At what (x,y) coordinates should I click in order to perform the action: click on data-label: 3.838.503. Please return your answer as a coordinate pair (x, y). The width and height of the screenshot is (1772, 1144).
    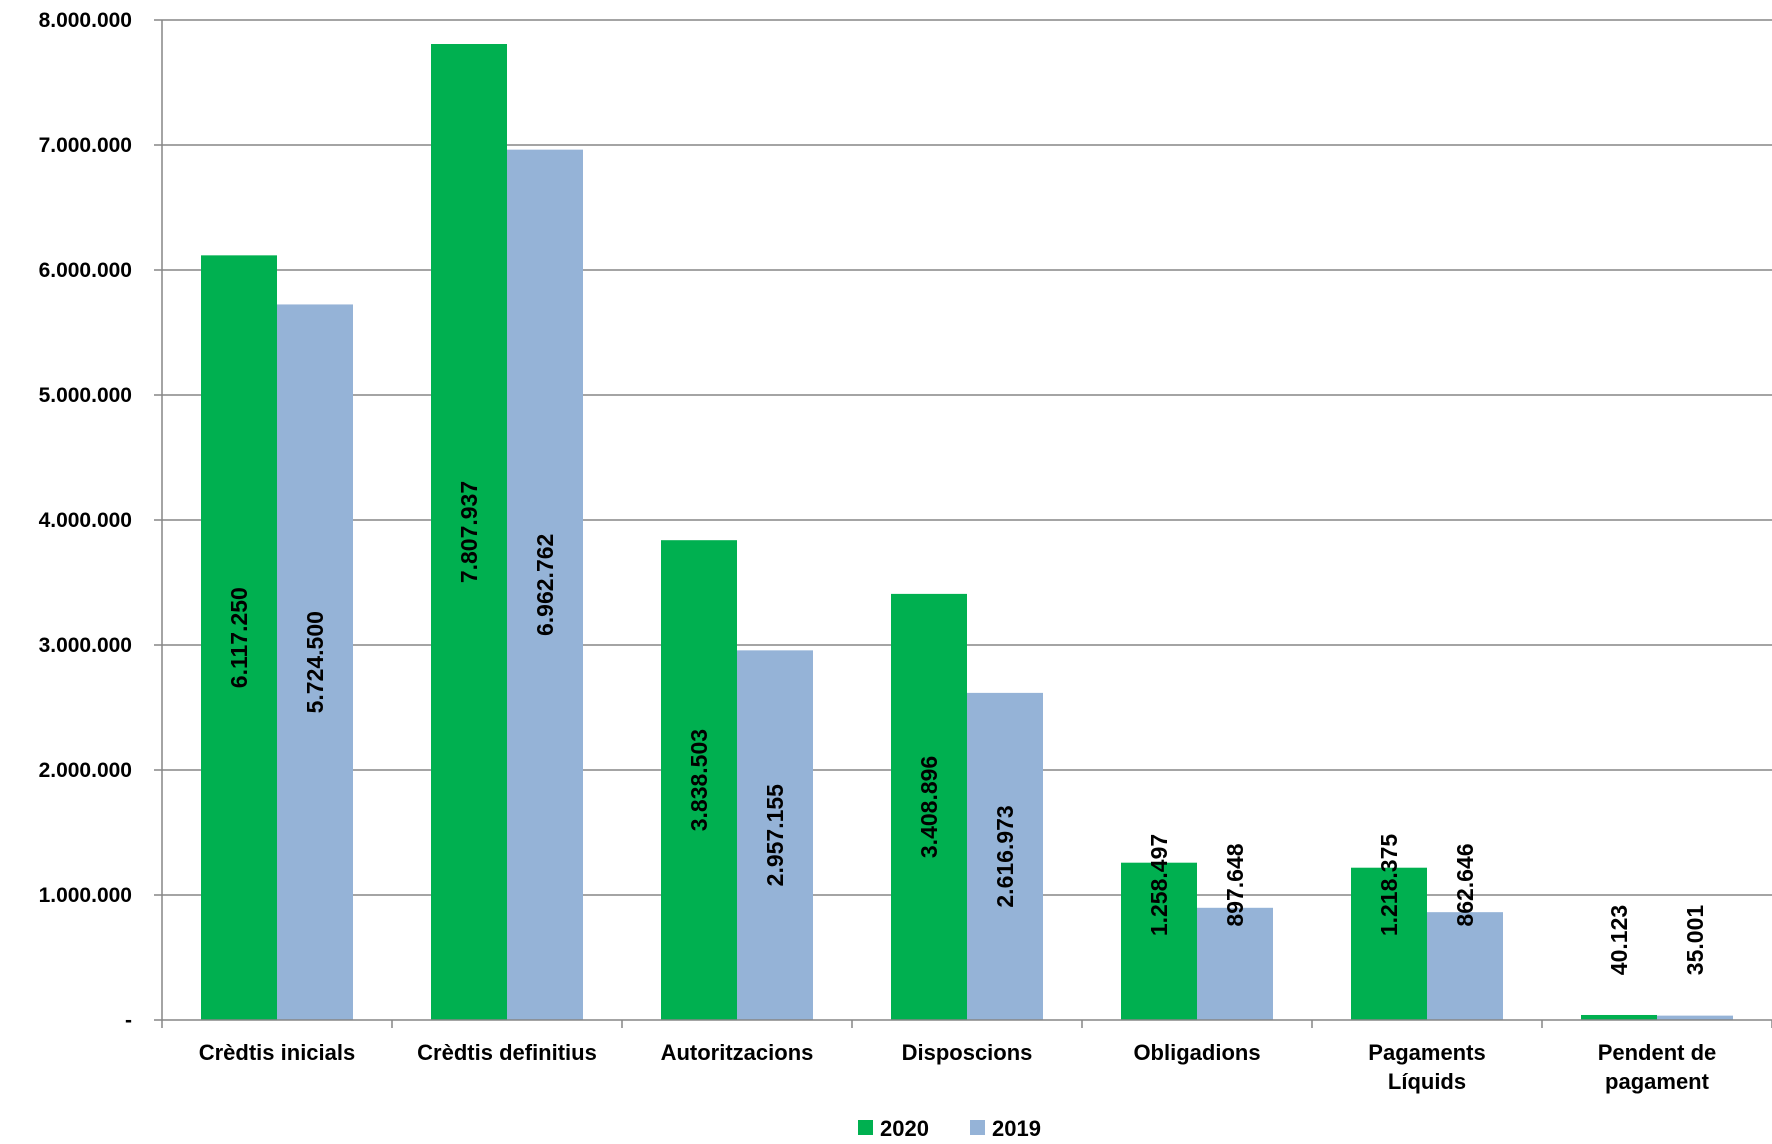
    Looking at the image, I should click on (699, 780).